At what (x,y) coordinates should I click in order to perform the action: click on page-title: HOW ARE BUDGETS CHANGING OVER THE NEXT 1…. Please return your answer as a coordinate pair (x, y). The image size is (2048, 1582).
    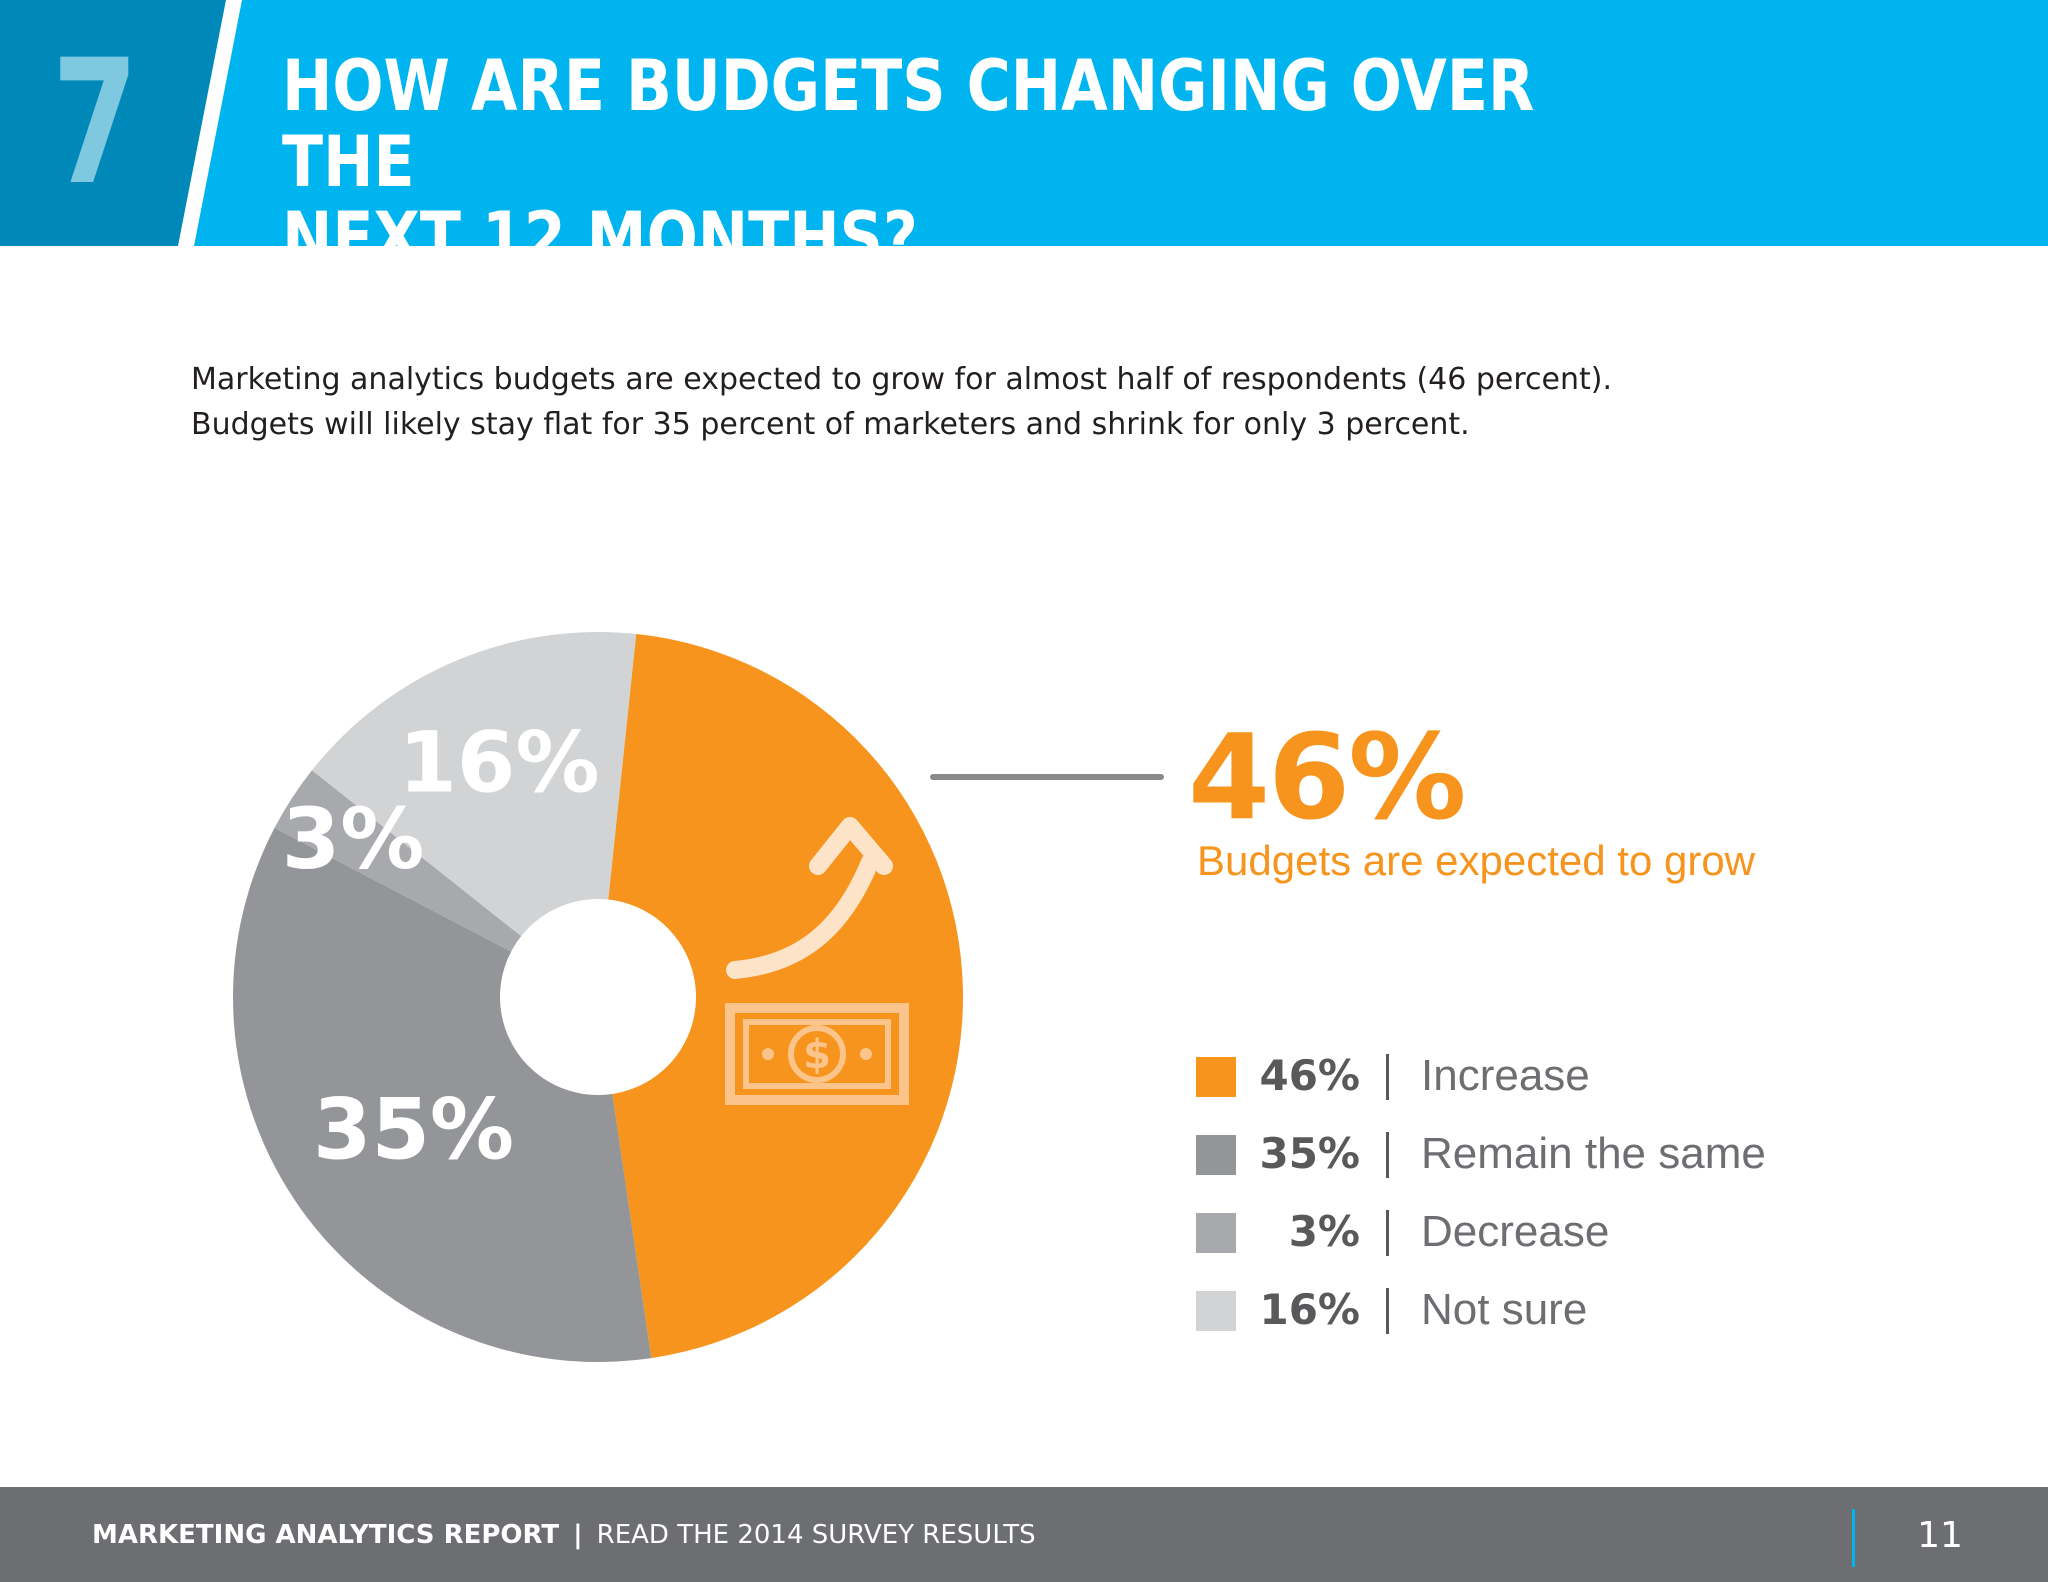
    Looking at the image, I should click on (953, 162).